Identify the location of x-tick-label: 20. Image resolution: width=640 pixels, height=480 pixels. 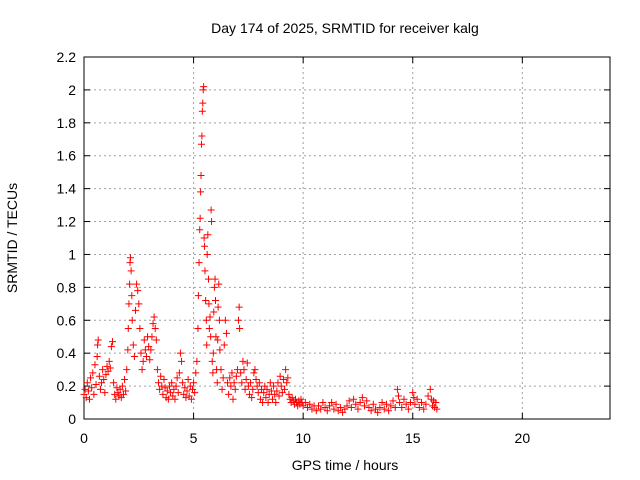
(523, 438).